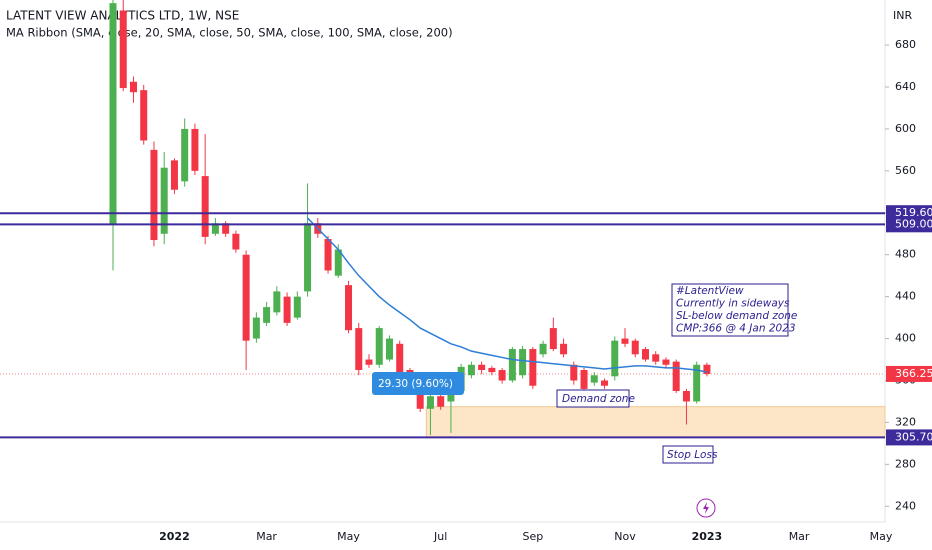 This screenshot has width=932, height=550. I want to click on level-label: 509.00, so click(913, 223).